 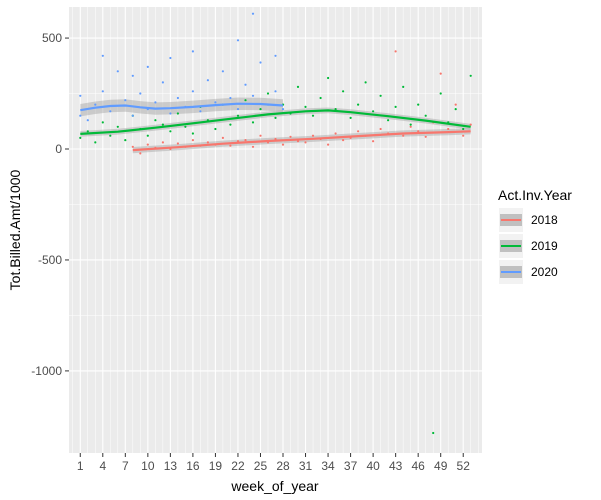 I want to click on x-tick-label: 4, so click(x=102, y=466).